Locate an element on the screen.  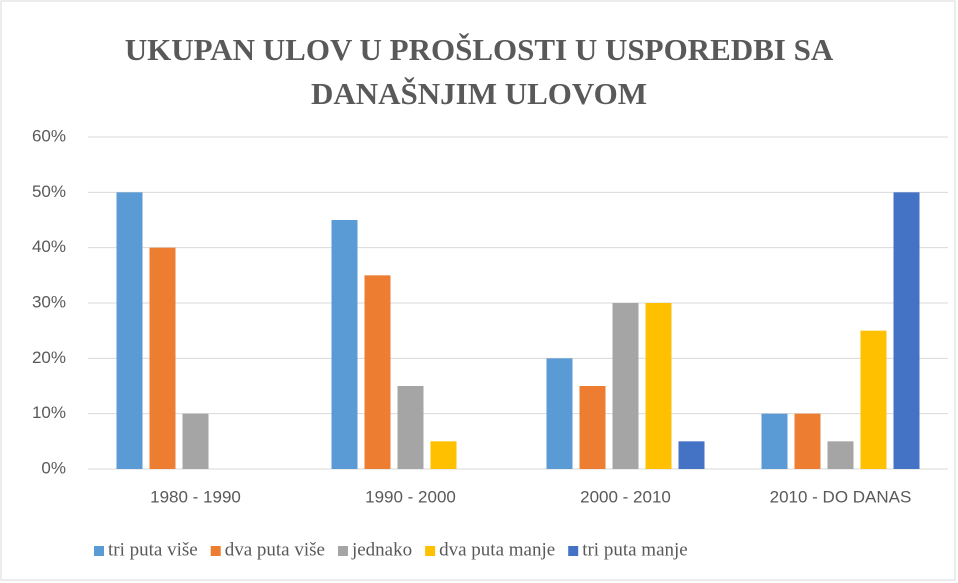
legend-label: jednako is located at coordinates (381, 549).